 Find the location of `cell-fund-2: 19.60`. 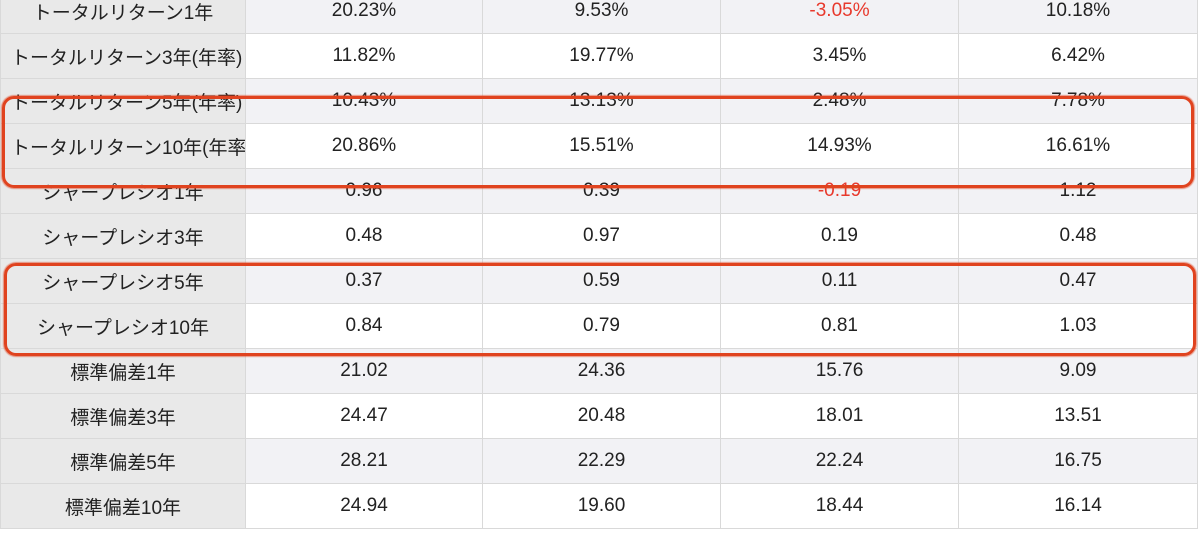

cell-fund-2: 19.60 is located at coordinates (601, 506).